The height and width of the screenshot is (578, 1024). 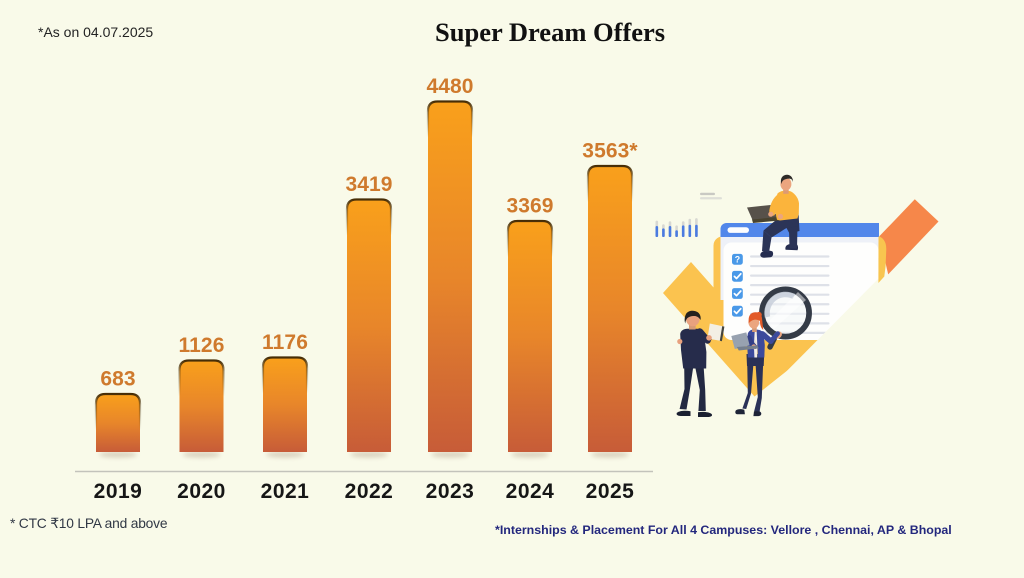 What do you see at coordinates (529, 206) in the screenshot?
I see `svg-text: 3369` at bounding box center [529, 206].